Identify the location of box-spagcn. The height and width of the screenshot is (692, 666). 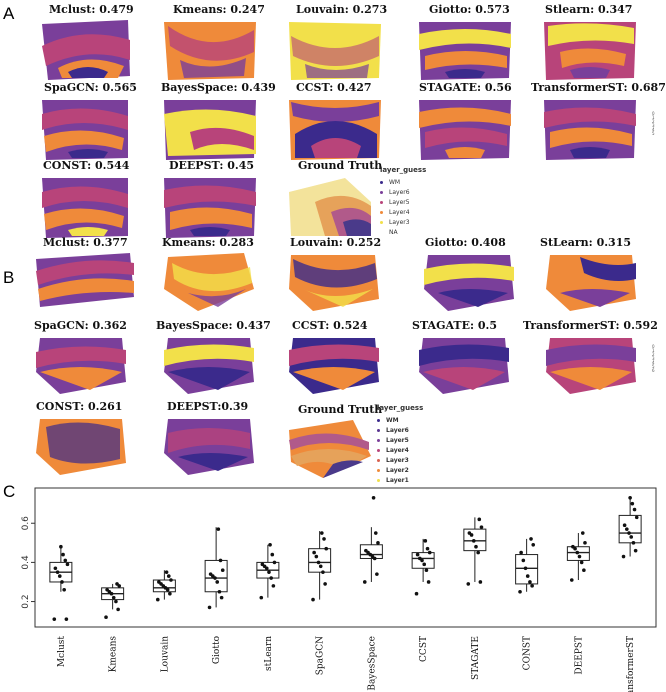
(320, 560).